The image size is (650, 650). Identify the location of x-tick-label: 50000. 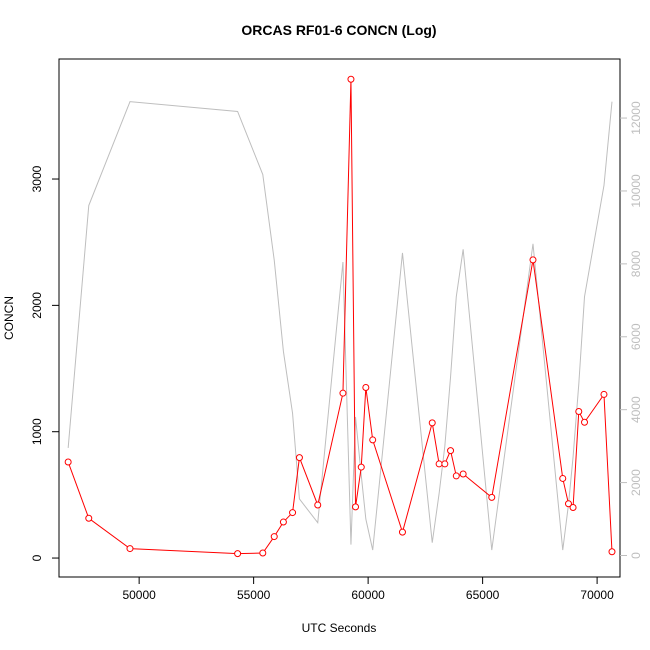
(139, 595).